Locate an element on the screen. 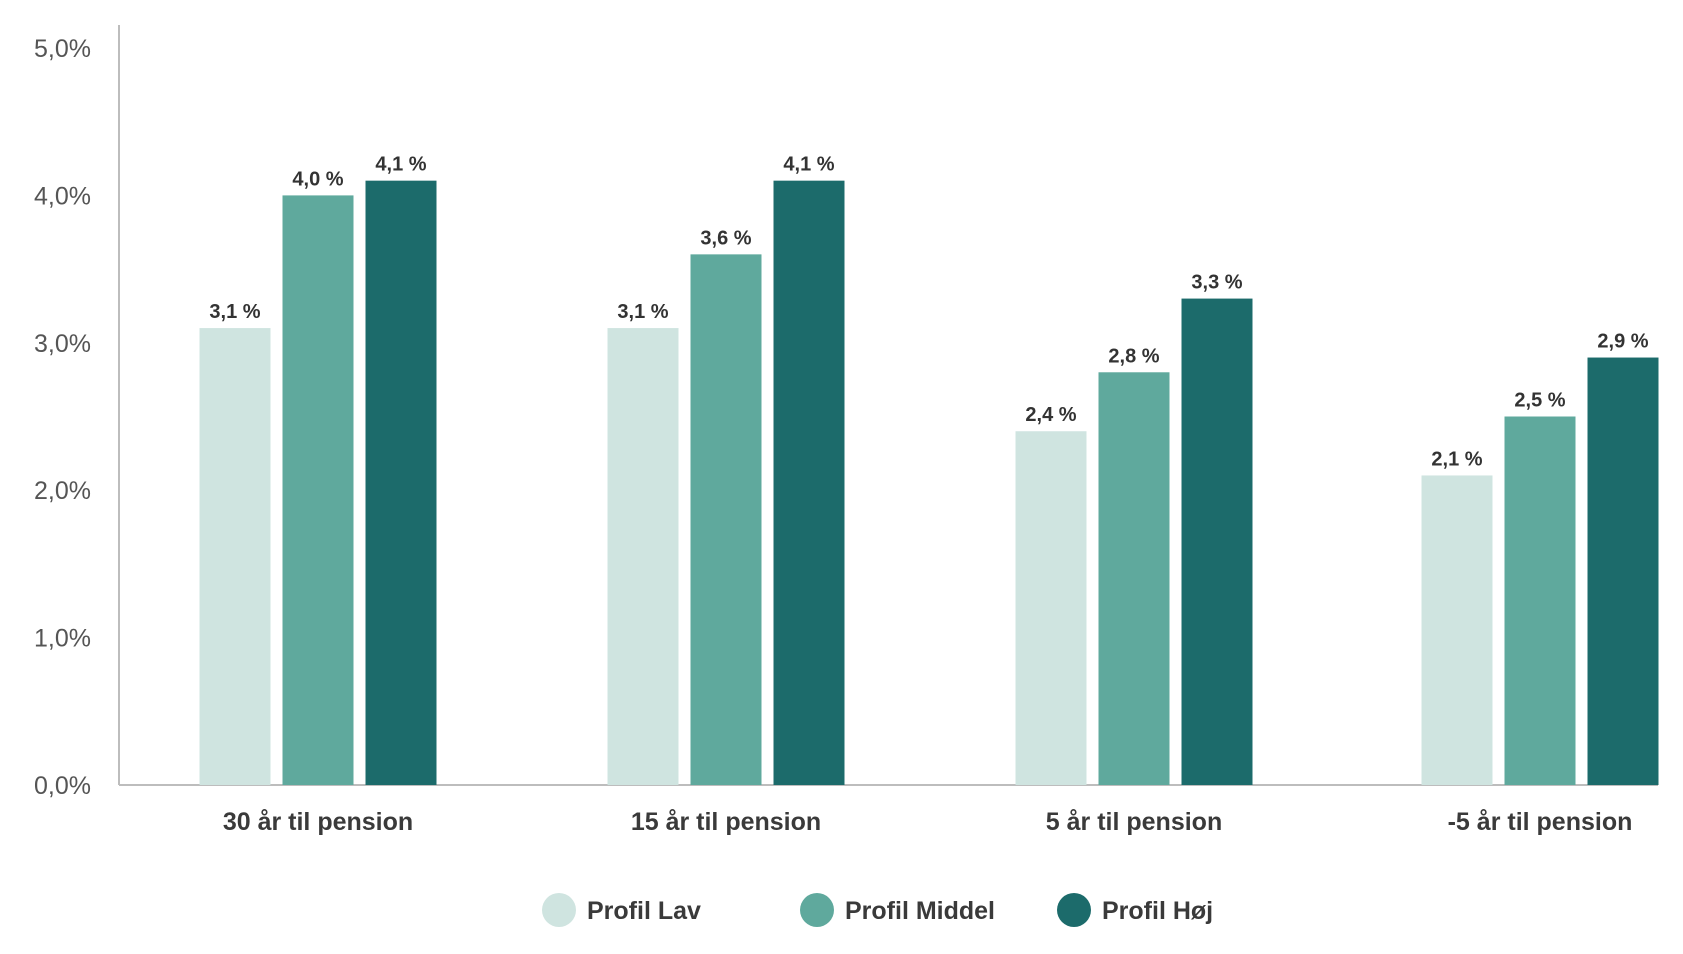 The height and width of the screenshot is (954, 1683). y-tick-label: 3,0% is located at coordinates (62, 344).